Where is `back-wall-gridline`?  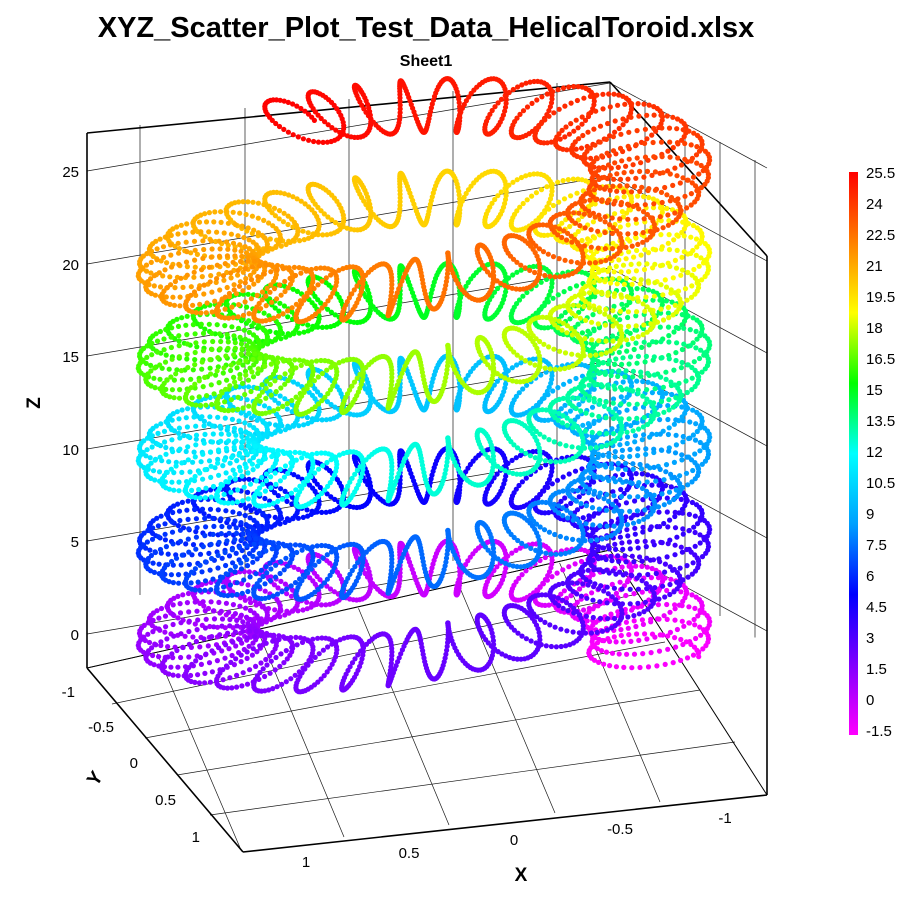
back-wall-gridline is located at coordinates (348, 220).